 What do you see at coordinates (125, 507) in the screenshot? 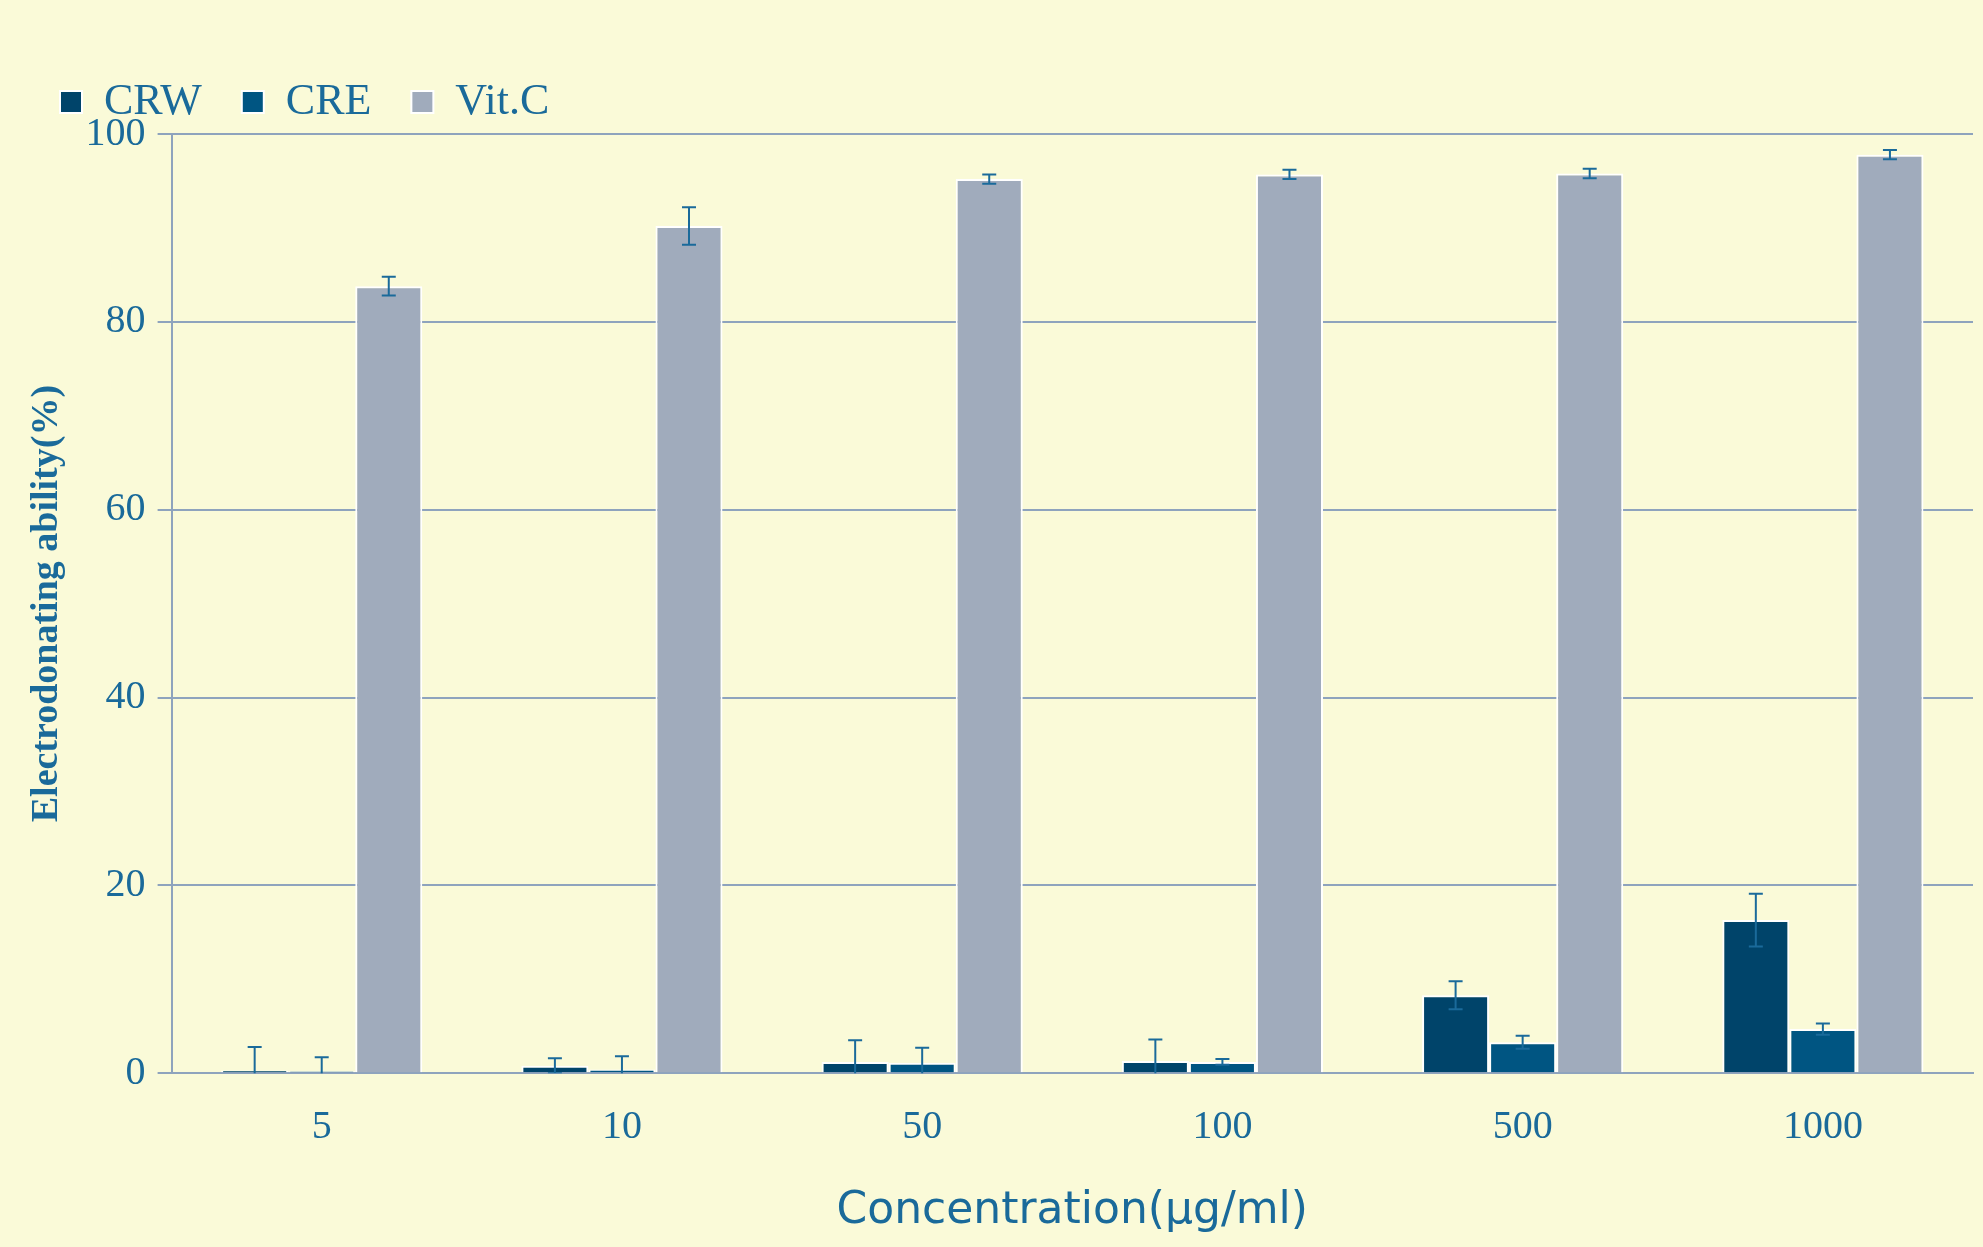
I see `y-tick-label: 60` at bounding box center [125, 507].